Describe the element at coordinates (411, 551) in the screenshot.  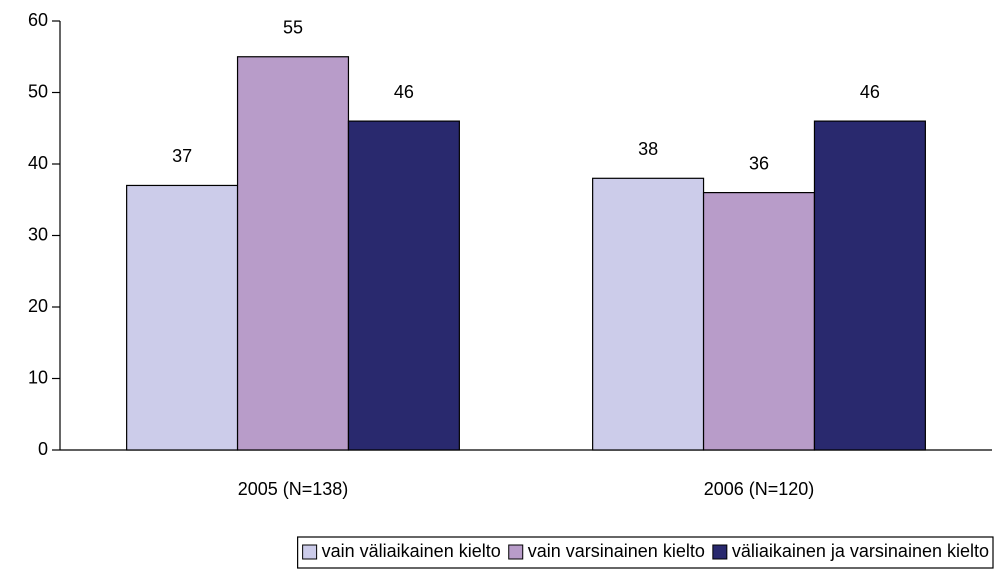
I see `legend-label: vain väliaikainen kielto` at that location.